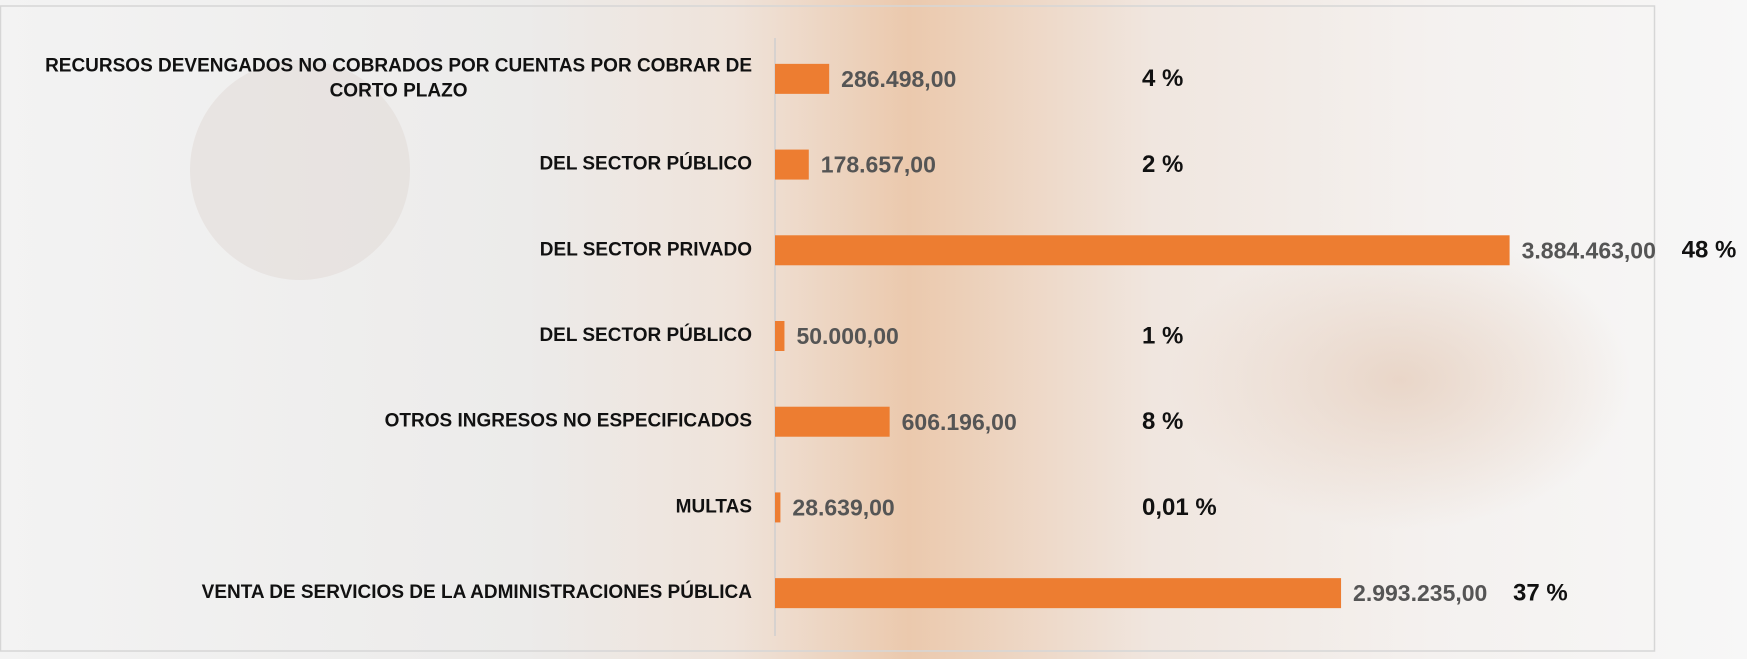 The image size is (1747, 659). Describe the element at coordinates (1420, 593) in the screenshot. I see `value-label: 2.993.235,00` at that location.